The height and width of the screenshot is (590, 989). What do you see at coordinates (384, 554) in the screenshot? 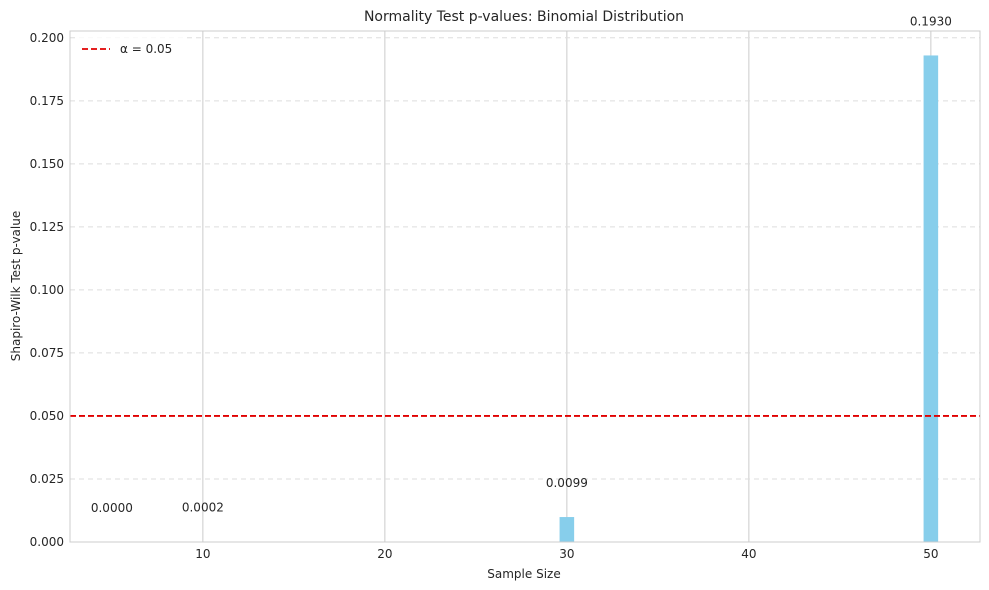
I see `x-tick-label-20: 20` at bounding box center [384, 554].